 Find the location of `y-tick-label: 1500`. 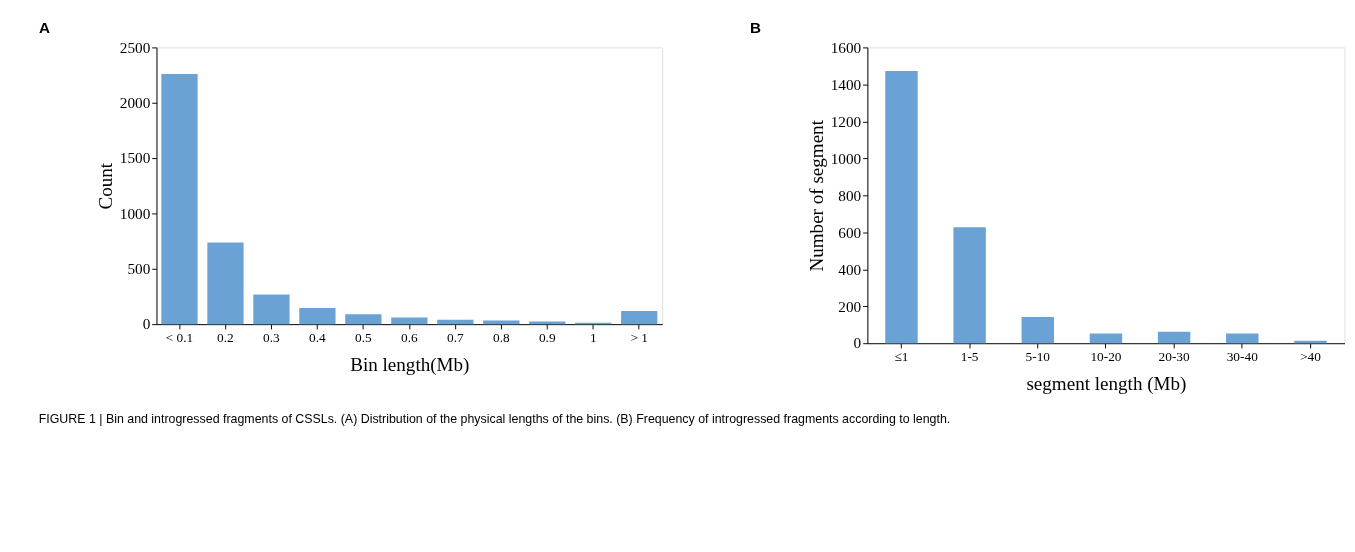

y-tick-label: 1500 is located at coordinates (135, 158).